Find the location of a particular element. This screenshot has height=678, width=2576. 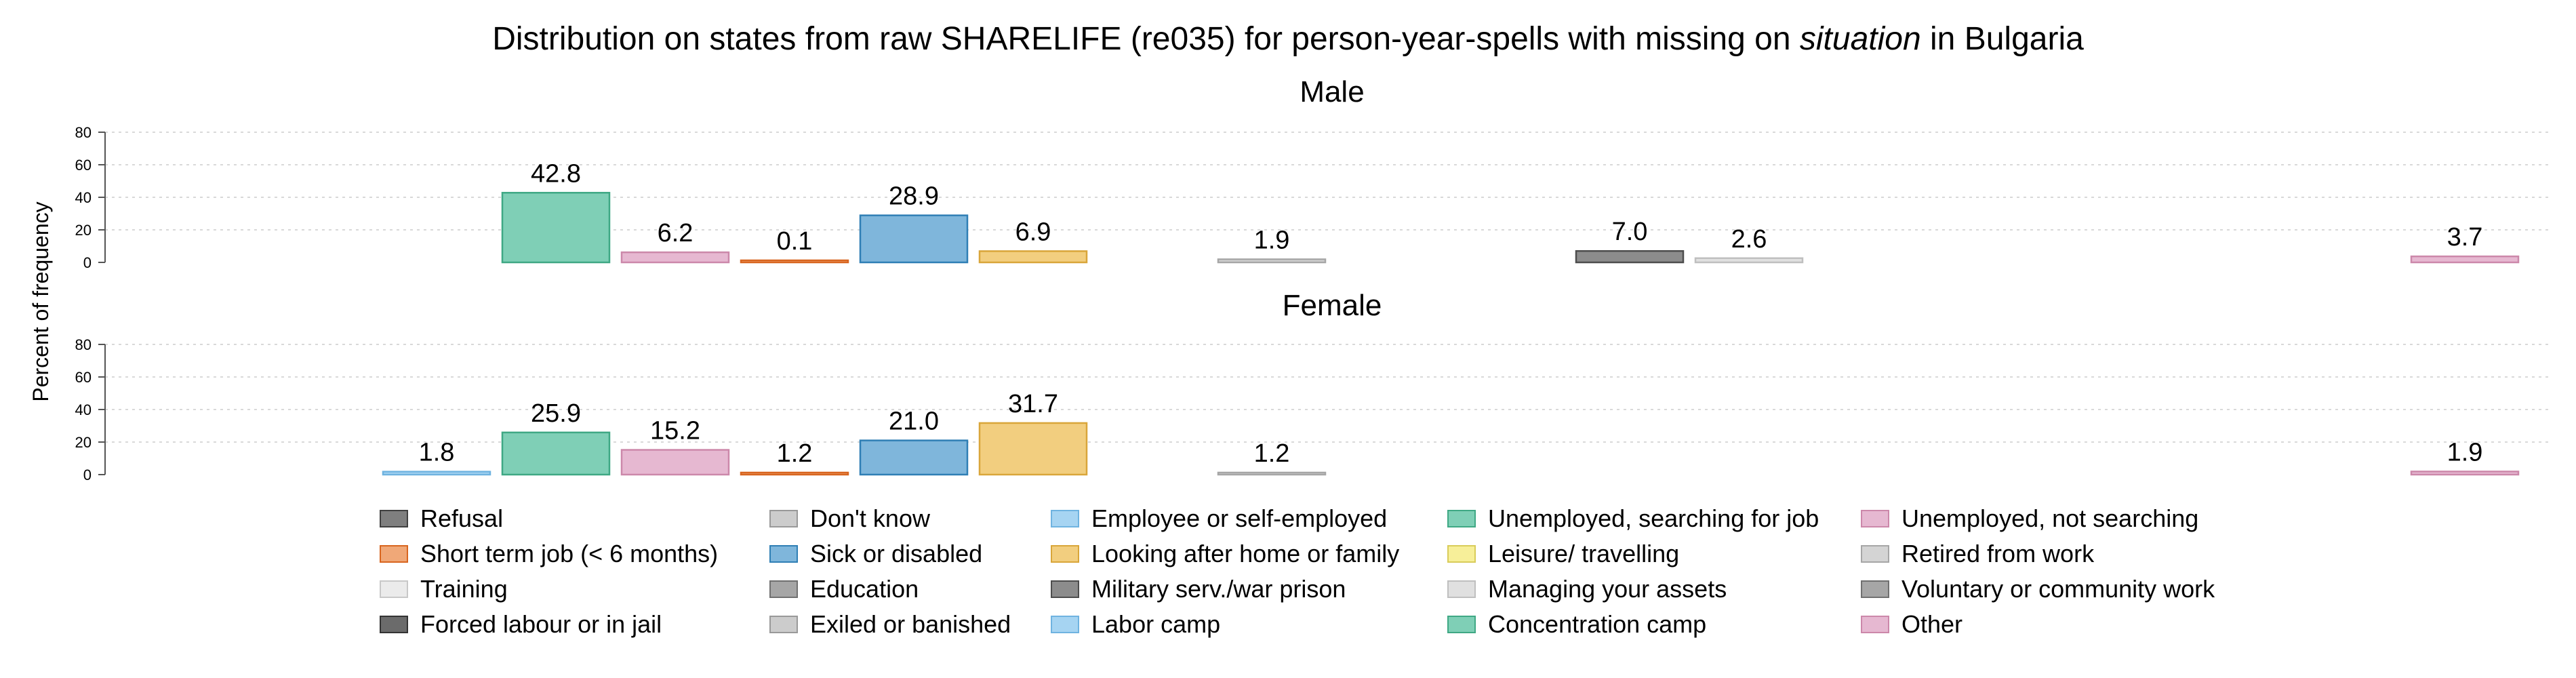

data-label-female-retired-from-work: 1.2 is located at coordinates (1272, 454).